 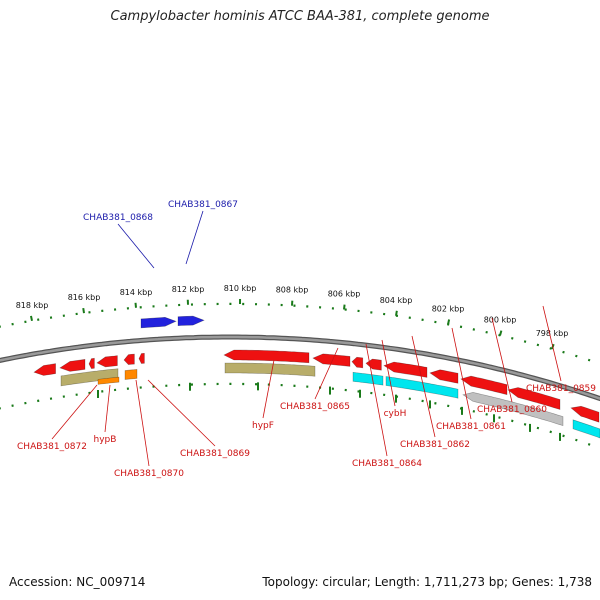 I want to click on reverse-gene-label: hypB, so click(x=105, y=440).